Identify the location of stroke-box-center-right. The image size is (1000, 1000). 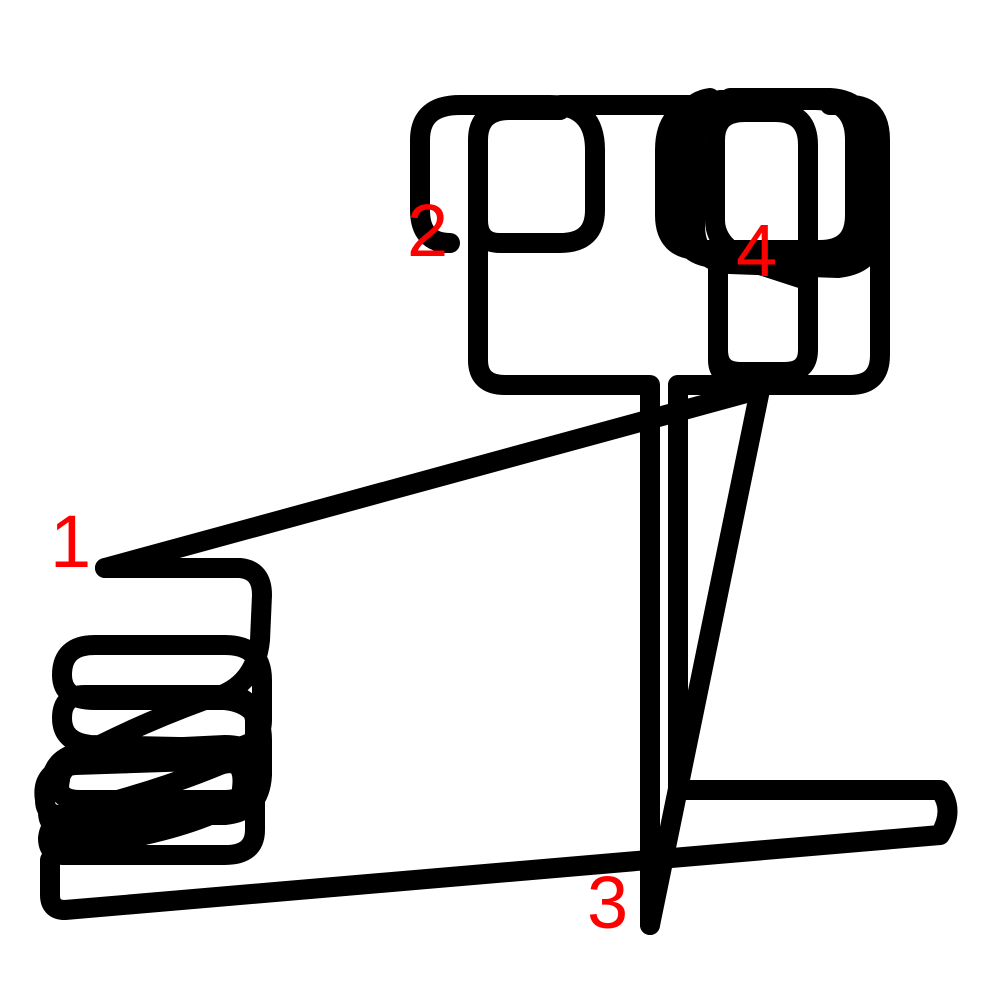
(779, 245).